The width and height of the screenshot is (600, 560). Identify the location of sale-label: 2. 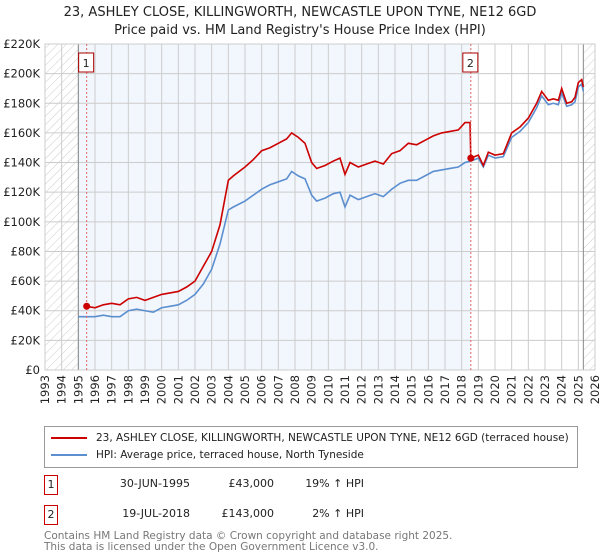
(470, 63).